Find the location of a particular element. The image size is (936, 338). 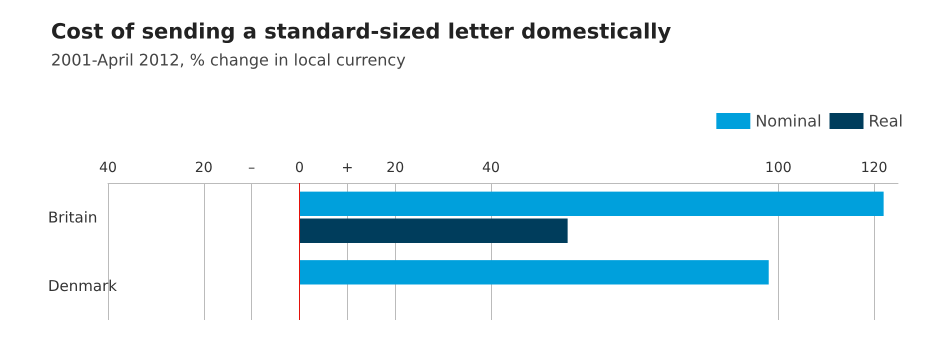

chart-title: Cost of sending a standard-sized letter domestically is located at coordinates (361, 32).